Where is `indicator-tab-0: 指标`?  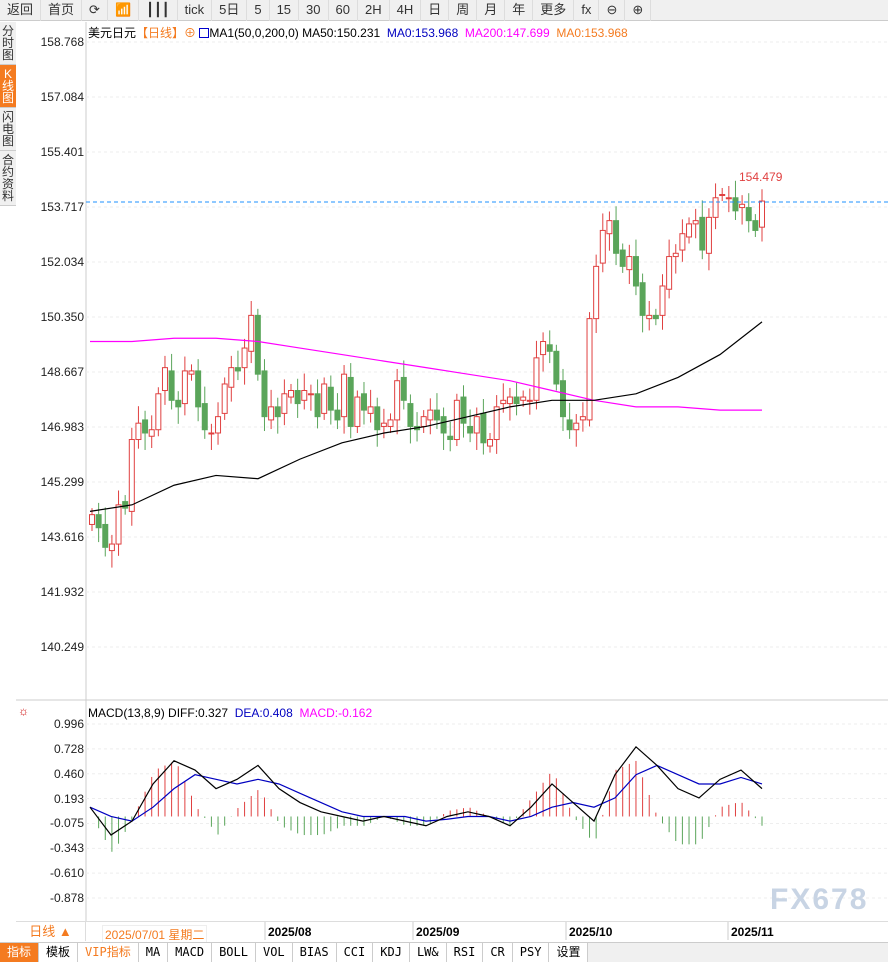
indicator-tab-0: 指标 is located at coordinates (20, 952).